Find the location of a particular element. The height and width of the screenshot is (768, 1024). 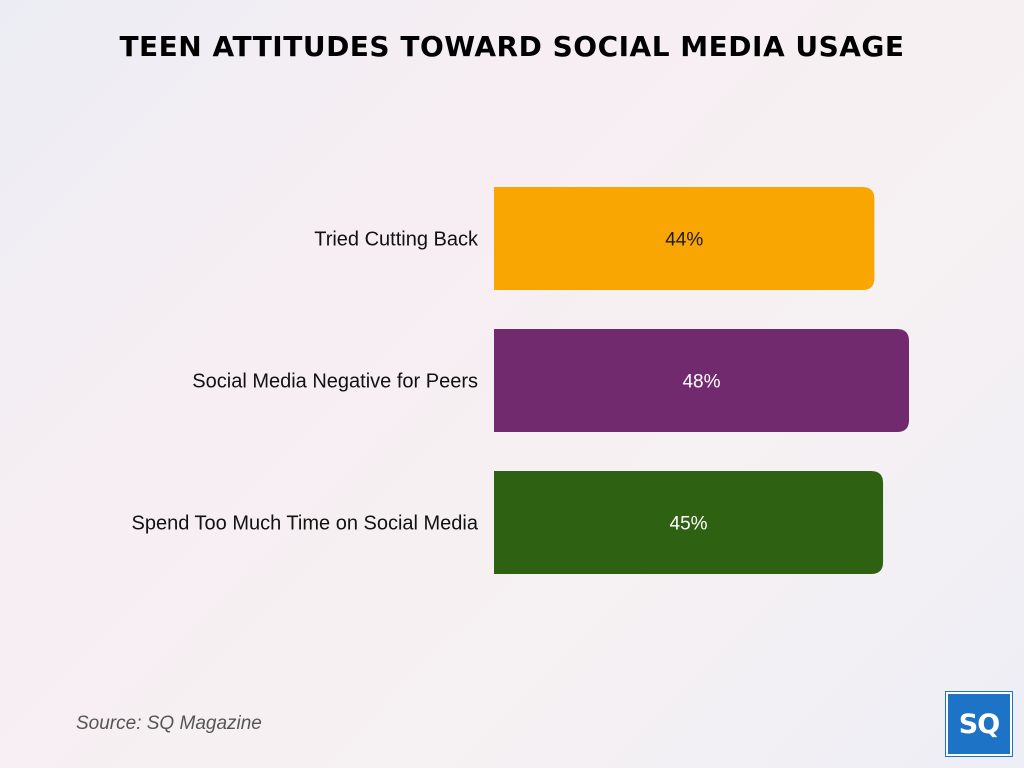

value-label-3: 45% is located at coordinates (689, 524).